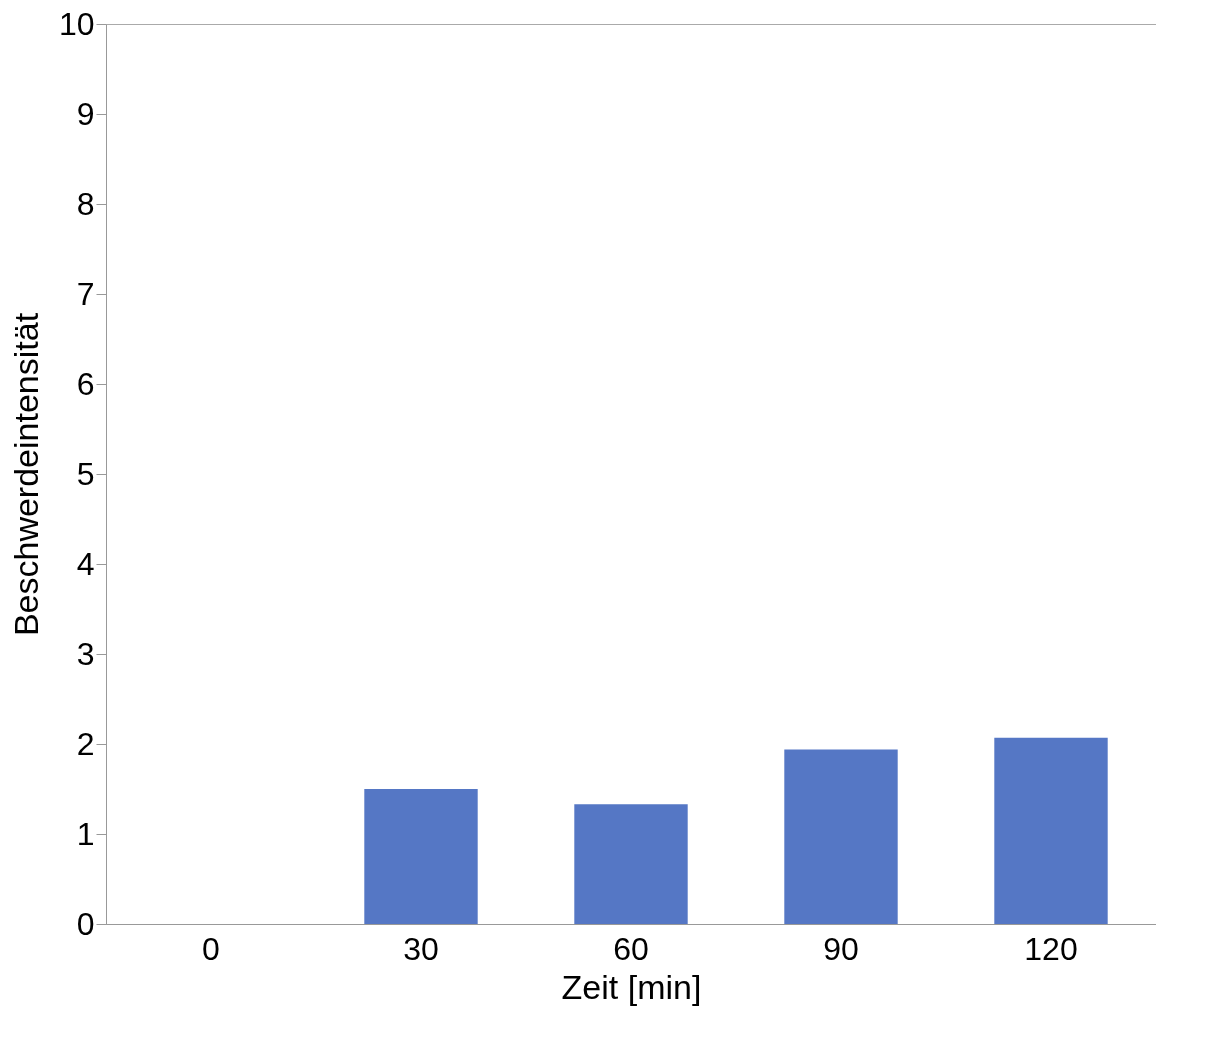 The height and width of the screenshot is (1037, 1205). I want to click on x-tick-label: 0, so click(211, 948).